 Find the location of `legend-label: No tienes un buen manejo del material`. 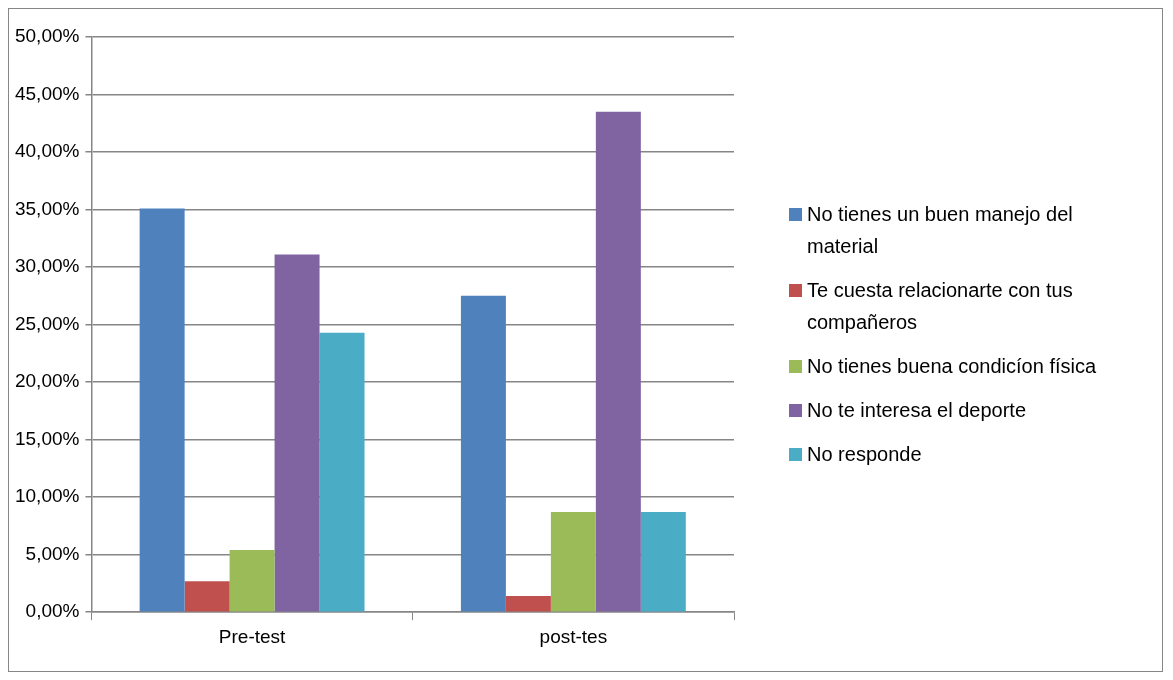

legend-label: No tienes un buen manejo del material is located at coordinates (940, 230).